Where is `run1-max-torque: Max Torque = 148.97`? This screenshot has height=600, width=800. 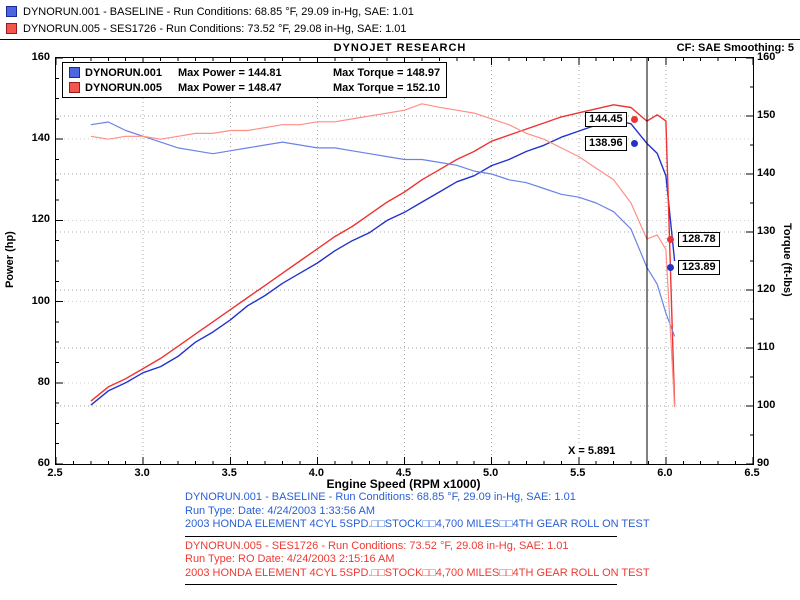 run1-max-torque: Max Torque = 148.97 is located at coordinates (387, 72).